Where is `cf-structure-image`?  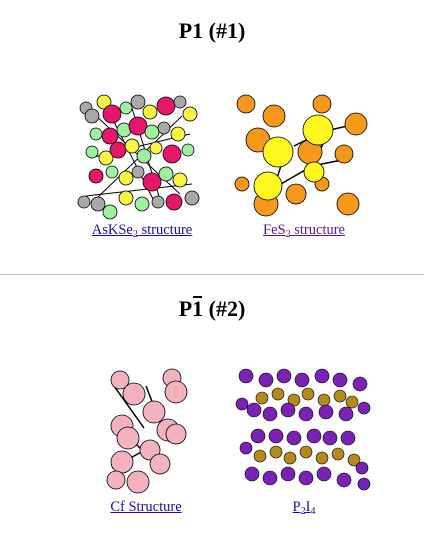
cf-structure-image is located at coordinates (146, 431).